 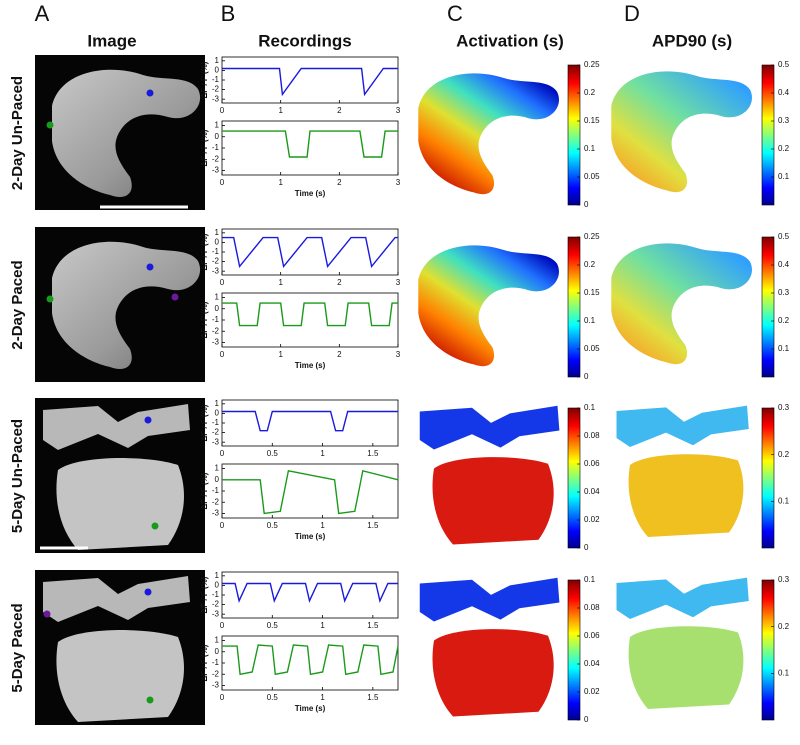 What do you see at coordinates (784, 236) in the screenshot?
I see `colorbar-tick-label: 0.5` at bounding box center [784, 236].